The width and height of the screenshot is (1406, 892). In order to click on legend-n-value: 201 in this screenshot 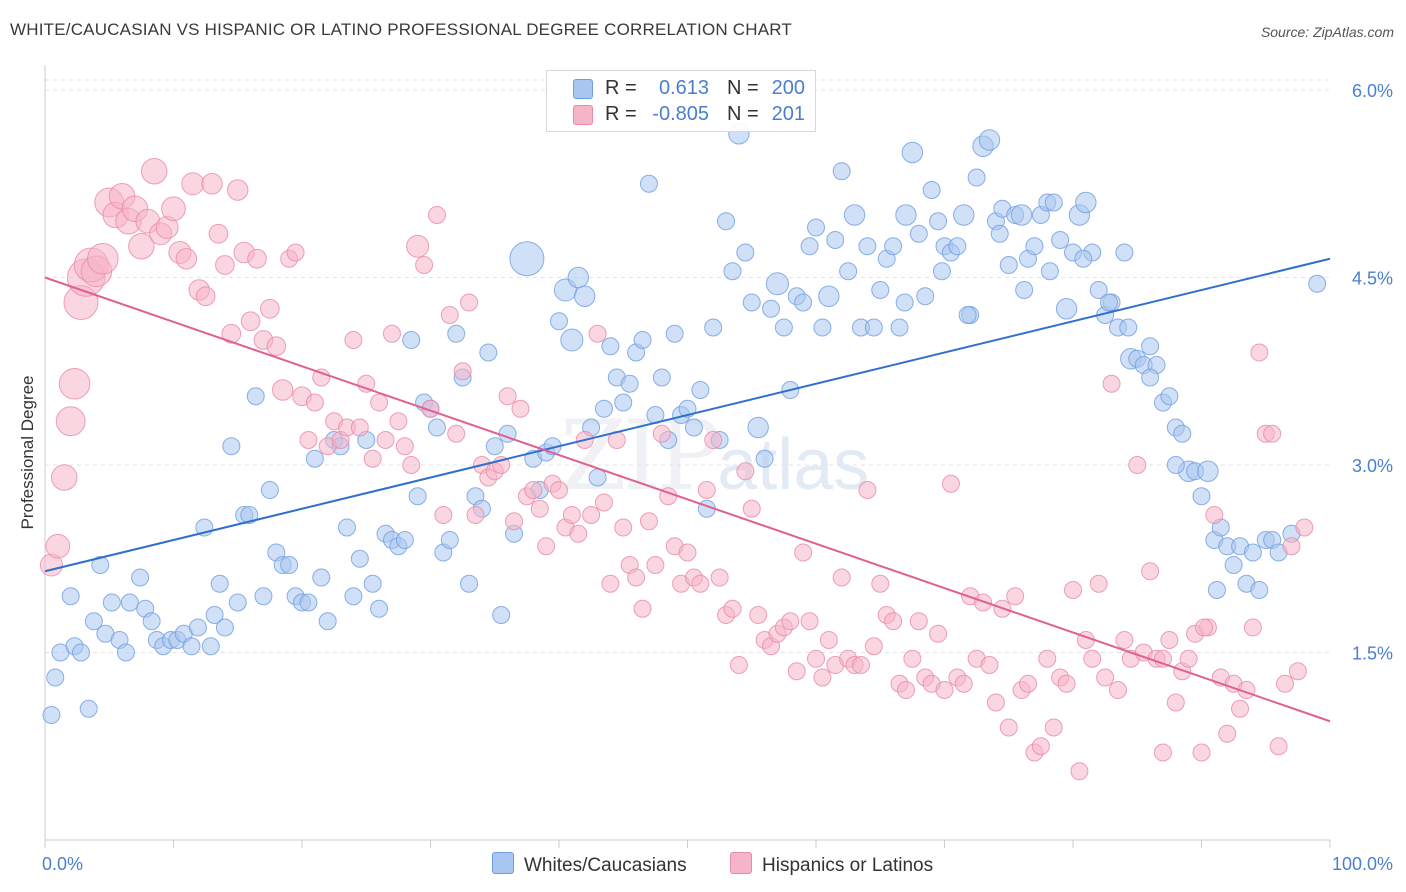, I will do `click(788, 114)`.